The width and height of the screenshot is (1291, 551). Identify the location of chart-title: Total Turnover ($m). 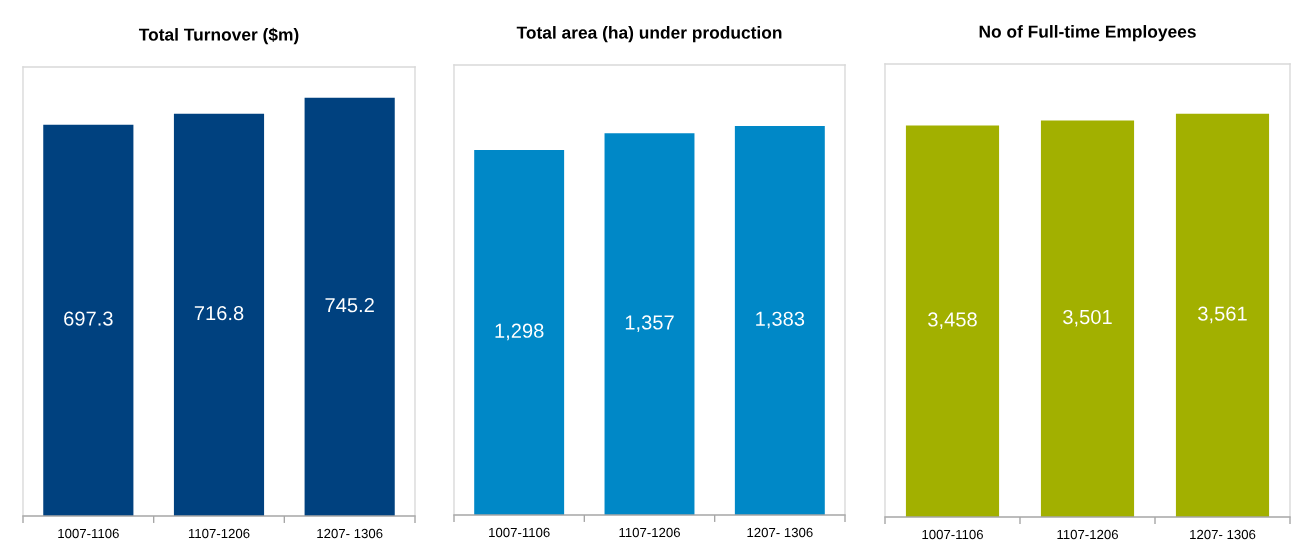
(218, 36).